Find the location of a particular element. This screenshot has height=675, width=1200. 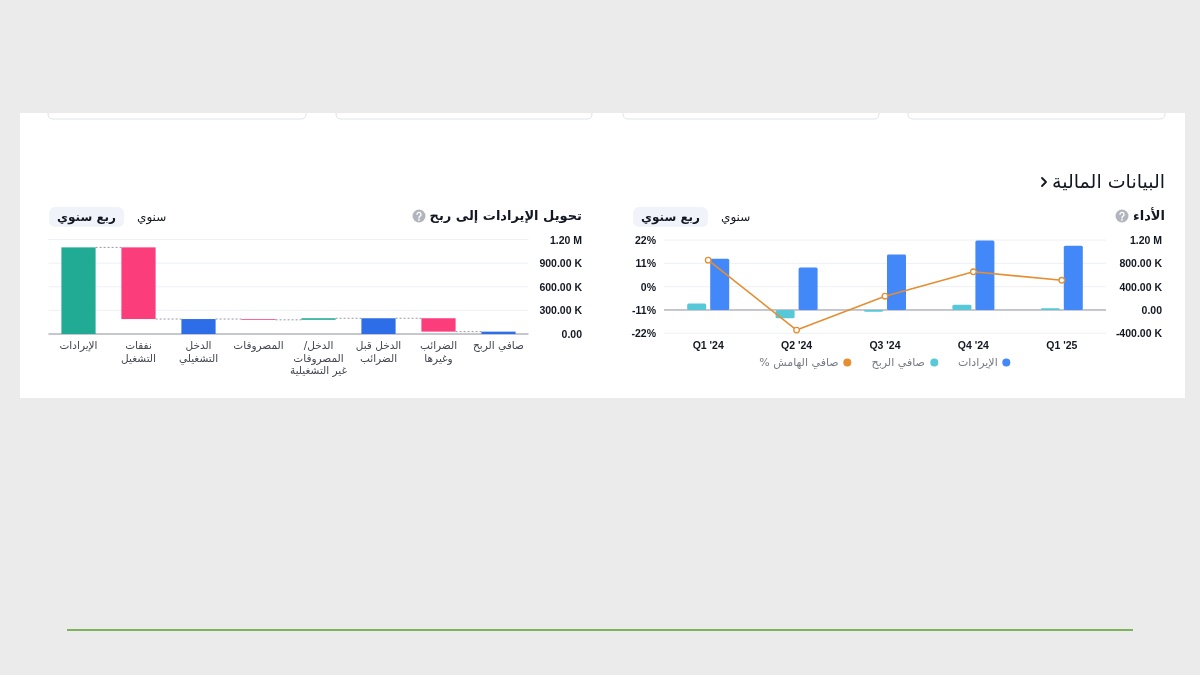

x-tick-label: الدخل/ المصروفات غير التشغيلية is located at coordinates (318, 358).